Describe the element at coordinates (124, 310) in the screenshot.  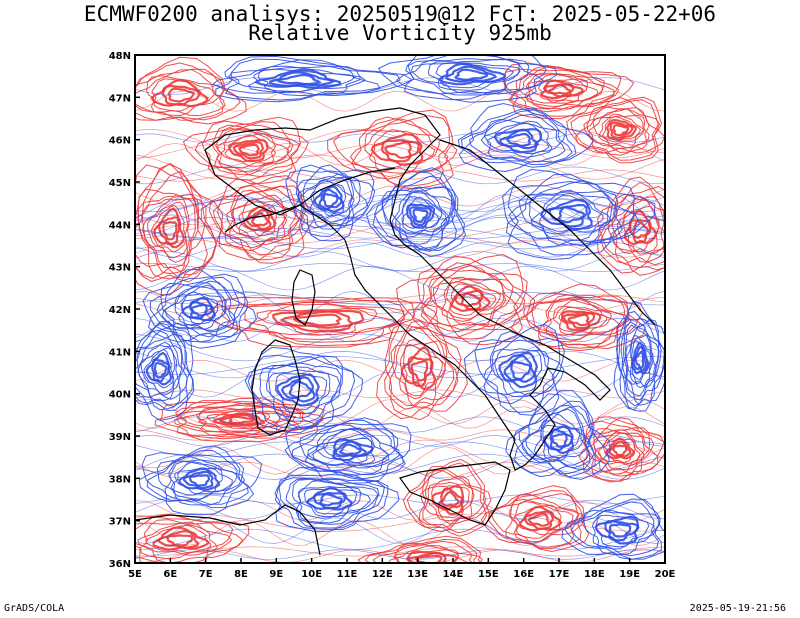
I see `latitude-axis: 36N 37N 38N 39N 40N 41N 42N 43N 44N 45N 46N 47N 48N` at that location.